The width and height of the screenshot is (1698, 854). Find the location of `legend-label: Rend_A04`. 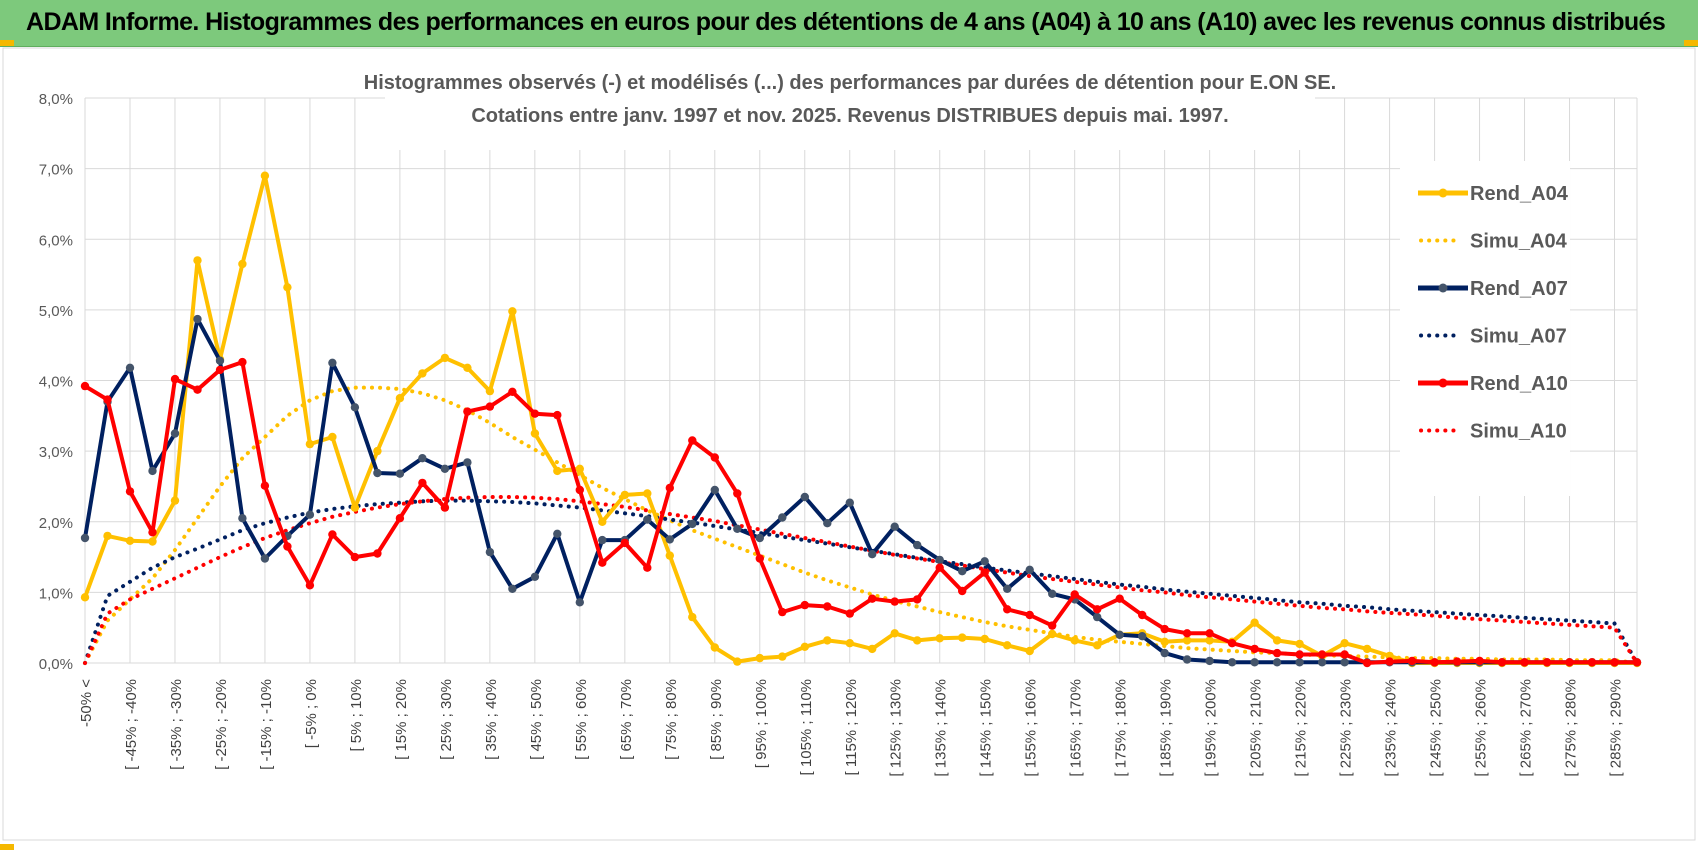

legend-label: Rend_A04 is located at coordinates (1519, 194).